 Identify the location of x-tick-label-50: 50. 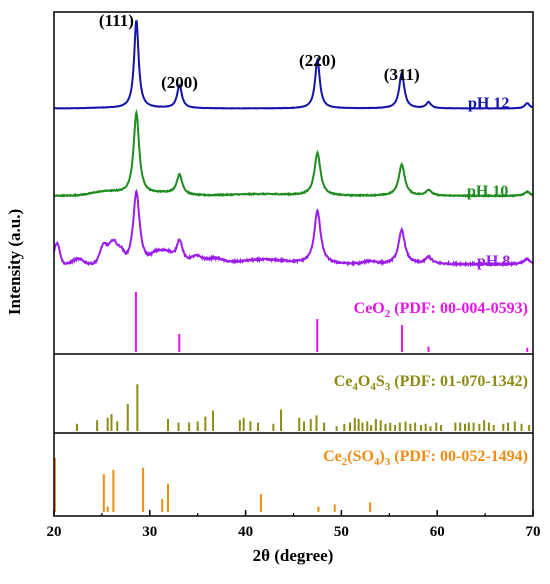
(341, 532).